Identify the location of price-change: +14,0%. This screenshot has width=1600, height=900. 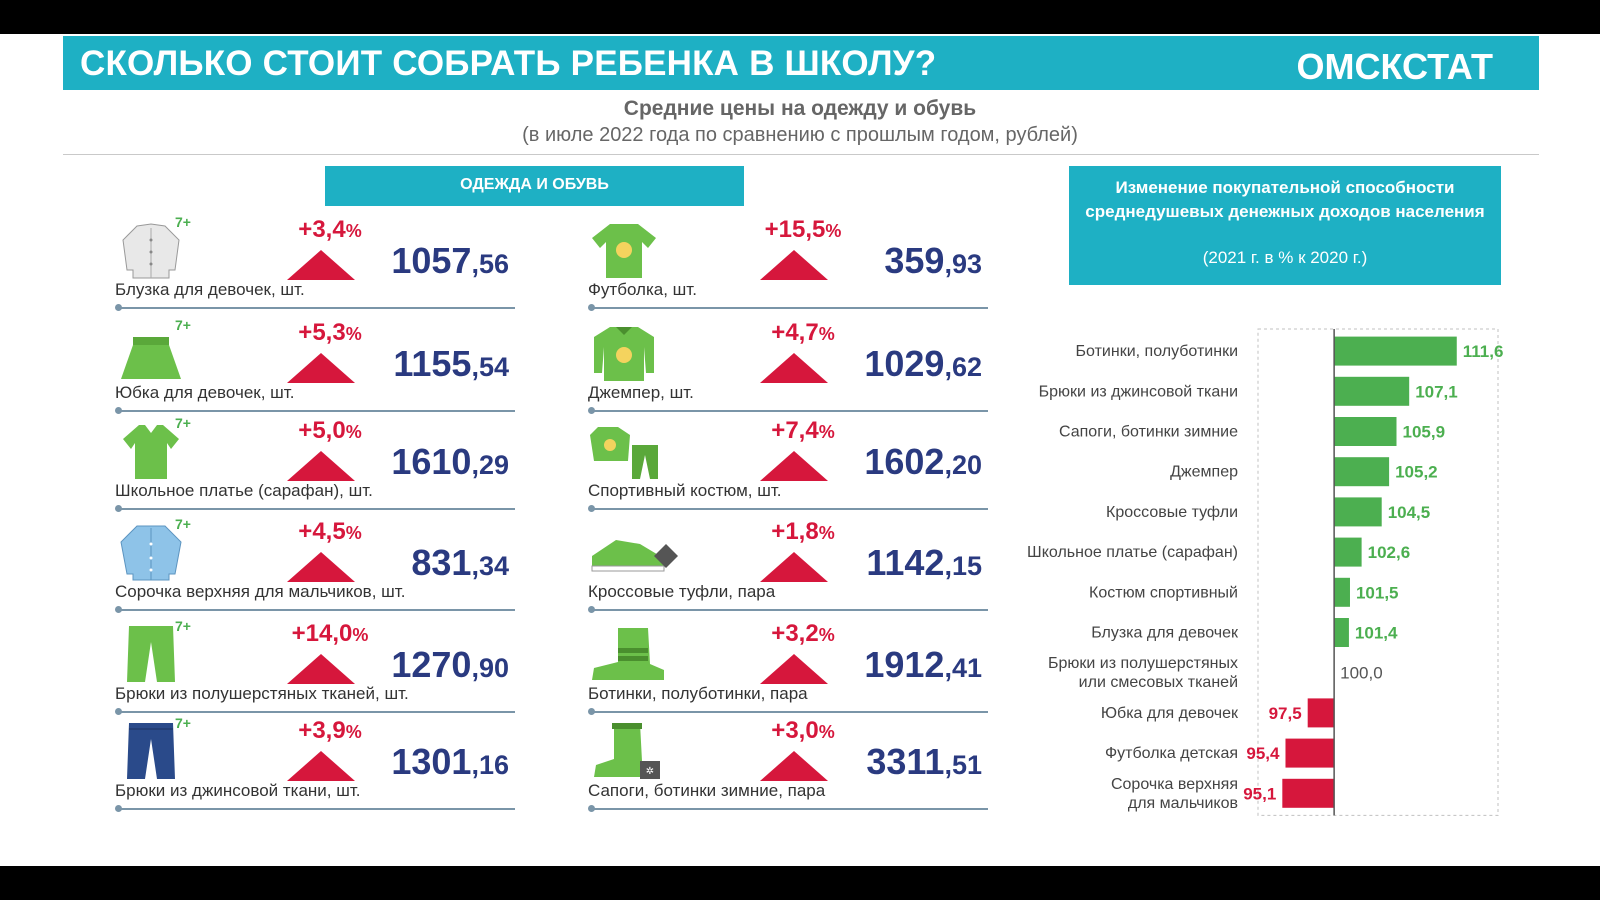
(330, 634).